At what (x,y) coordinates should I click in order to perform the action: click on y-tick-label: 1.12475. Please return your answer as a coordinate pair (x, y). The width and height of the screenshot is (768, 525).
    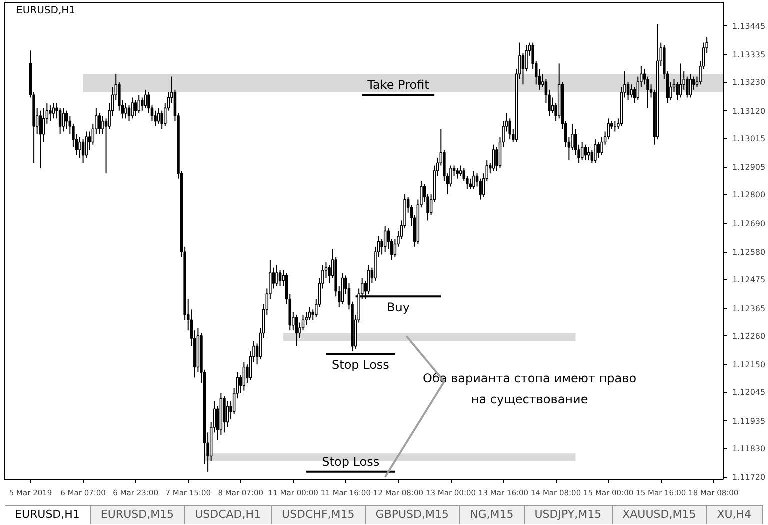
    Looking at the image, I should click on (749, 280).